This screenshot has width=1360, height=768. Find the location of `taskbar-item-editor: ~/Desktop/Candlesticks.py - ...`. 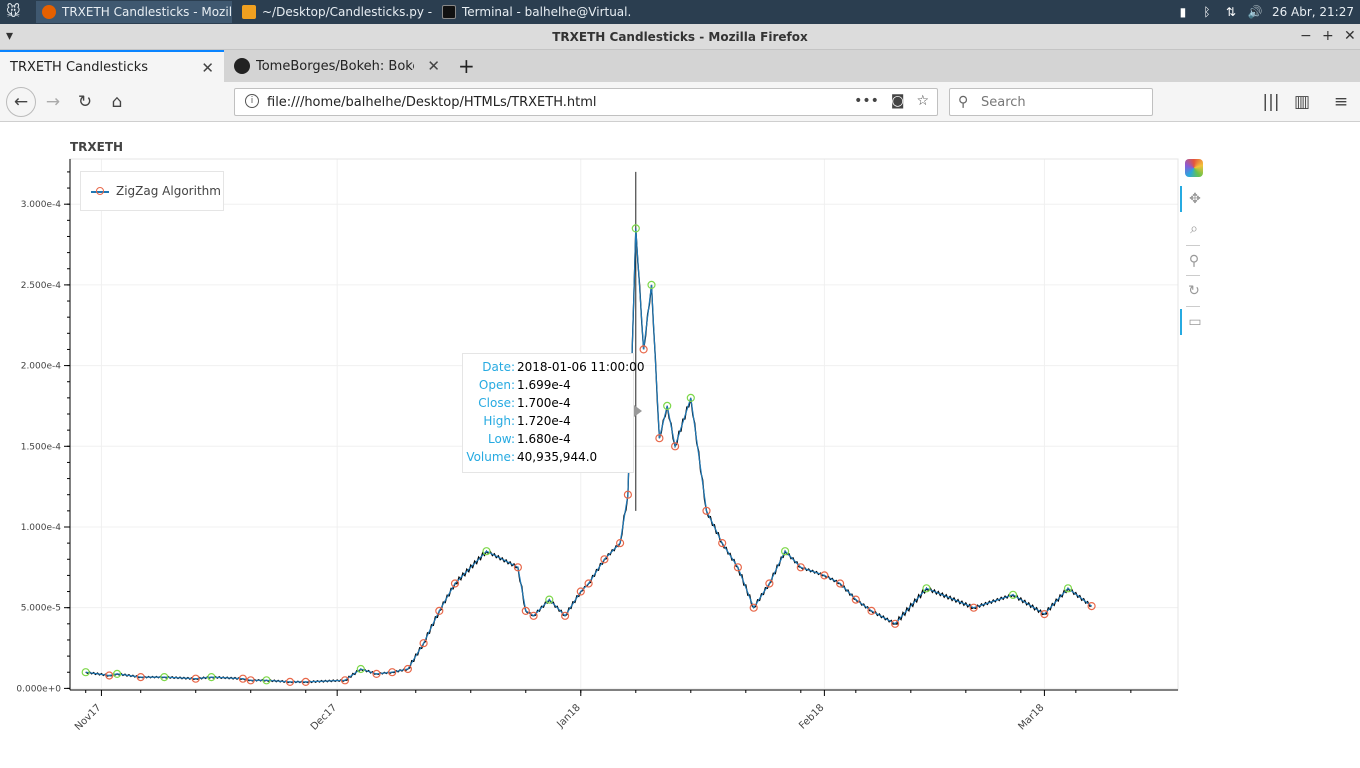

taskbar-item-editor: ~/Desktop/Candlesticks.py - ... is located at coordinates (334, 12).